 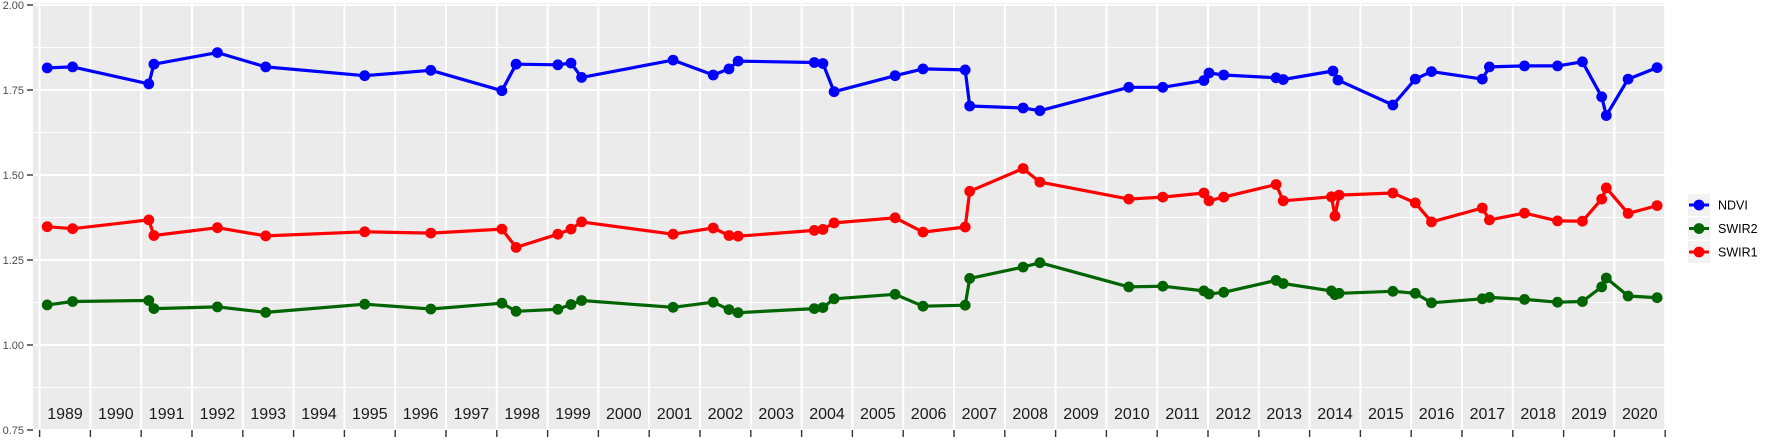 What do you see at coordinates (13, 261) in the screenshot?
I see `y-tick-label: 1.25` at bounding box center [13, 261].